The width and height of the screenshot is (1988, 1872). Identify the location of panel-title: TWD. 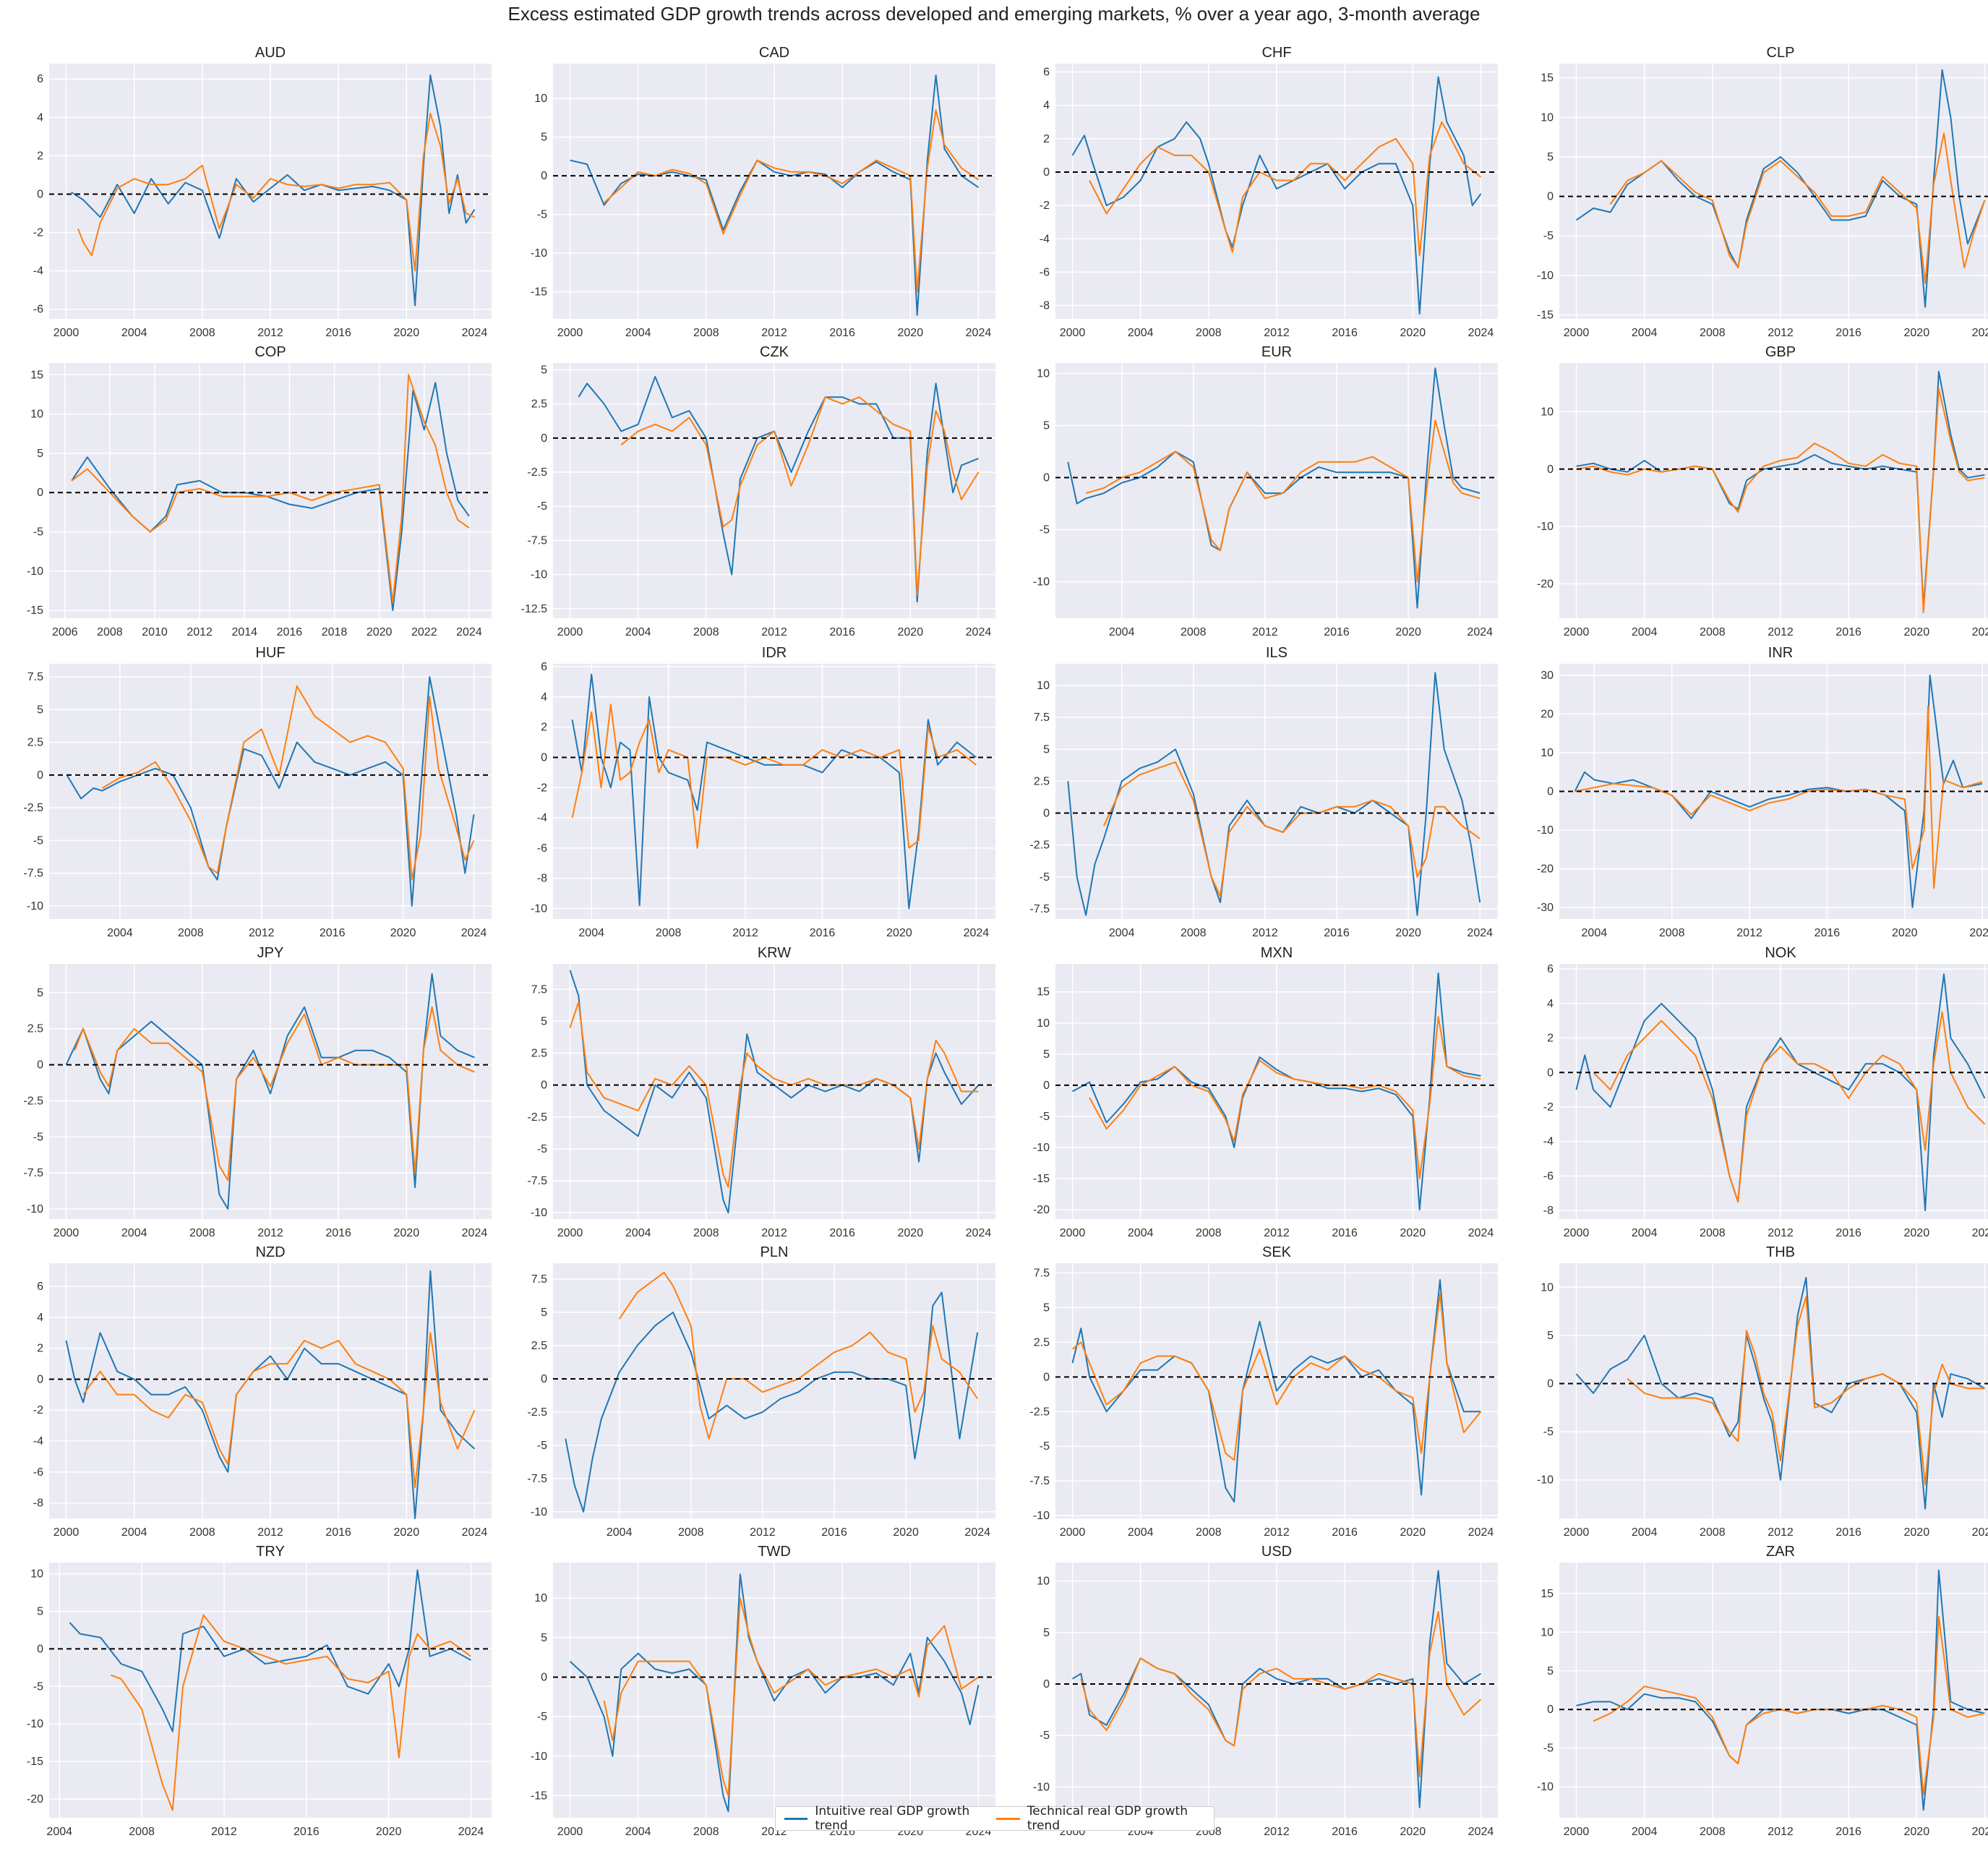
(774, 1552).